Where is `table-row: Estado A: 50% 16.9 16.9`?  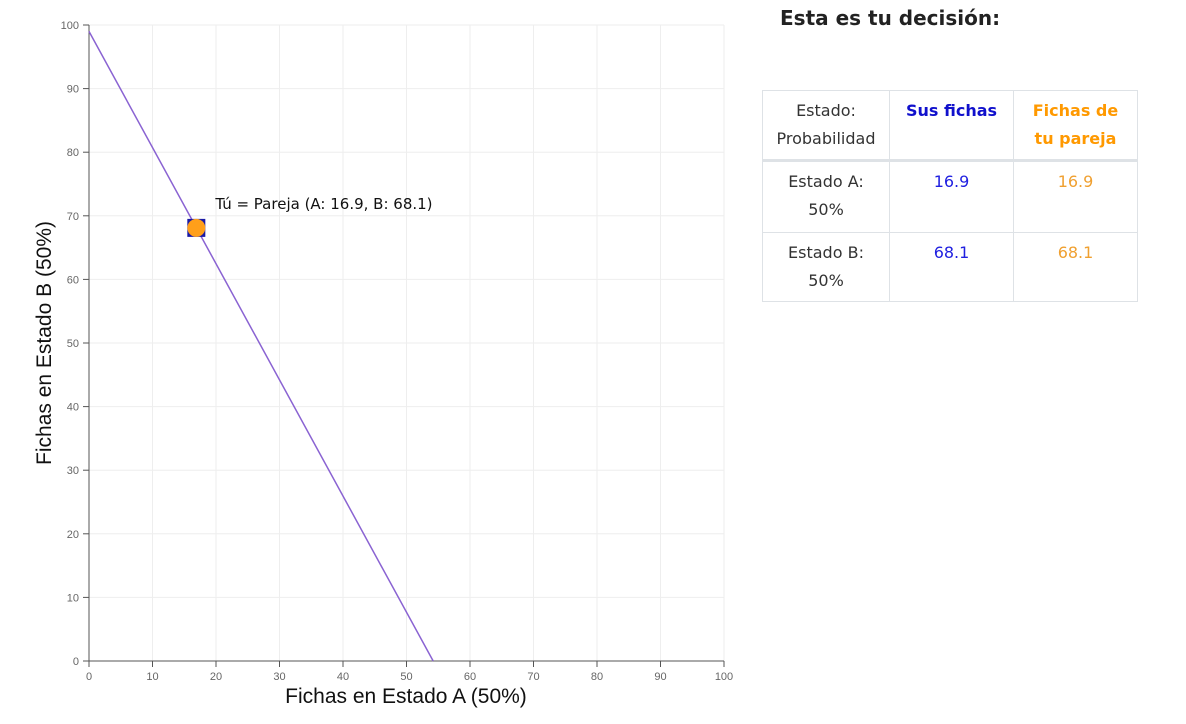
table-row: Estado A: 50% 16.9 16.9 is located at coordinates (950, 196).